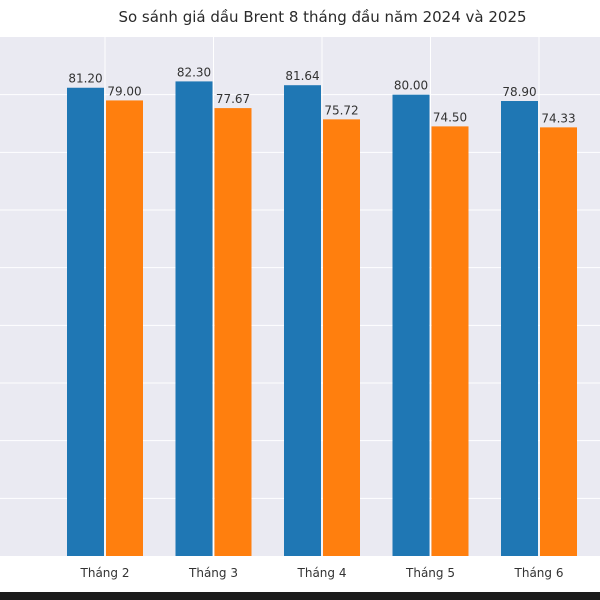 The image size is (600, 600). I want to click on data-label: 79.00, so click(124, 91).